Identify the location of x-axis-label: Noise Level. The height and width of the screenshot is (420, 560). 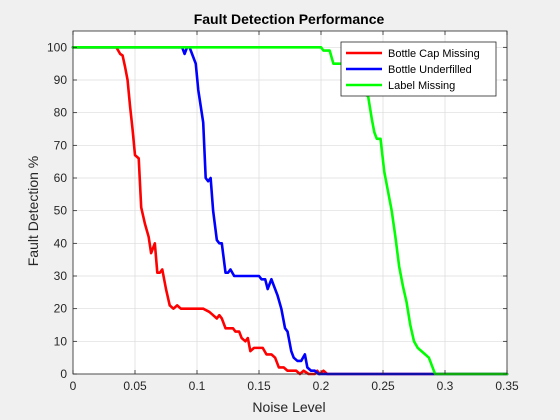
(288, 407).